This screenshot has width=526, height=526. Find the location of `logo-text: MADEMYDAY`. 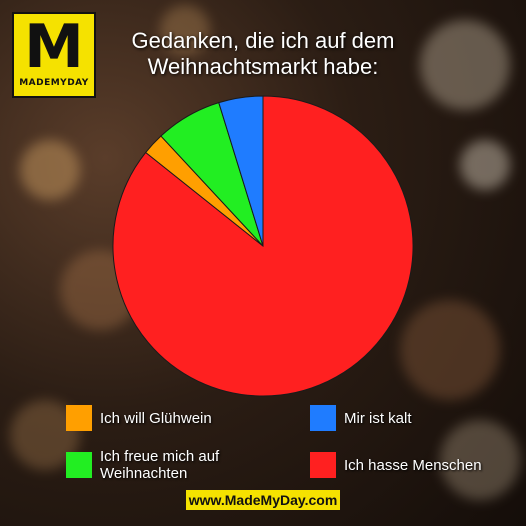

logo-text: MADEMYDAY is located at coordinates (54, 83).